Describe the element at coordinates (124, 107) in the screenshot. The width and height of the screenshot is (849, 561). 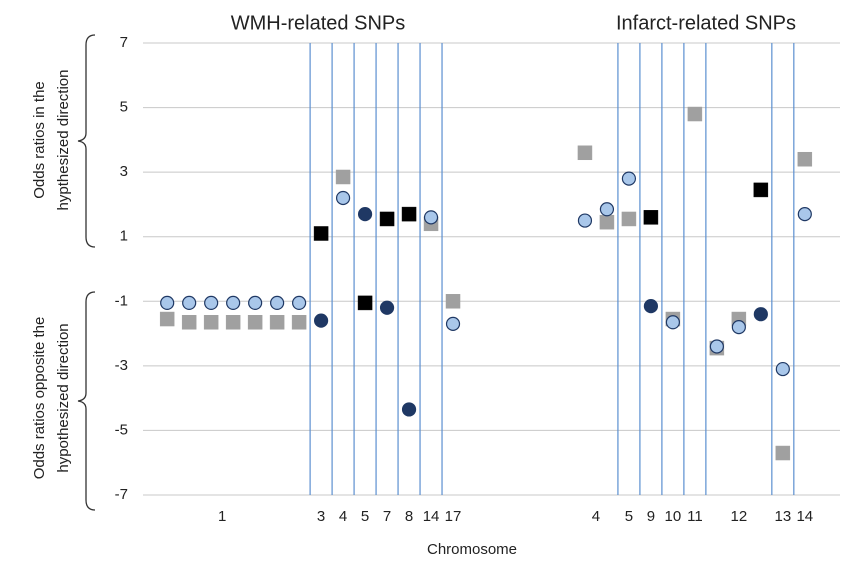
I see `y-tick-label: 5` at that location.